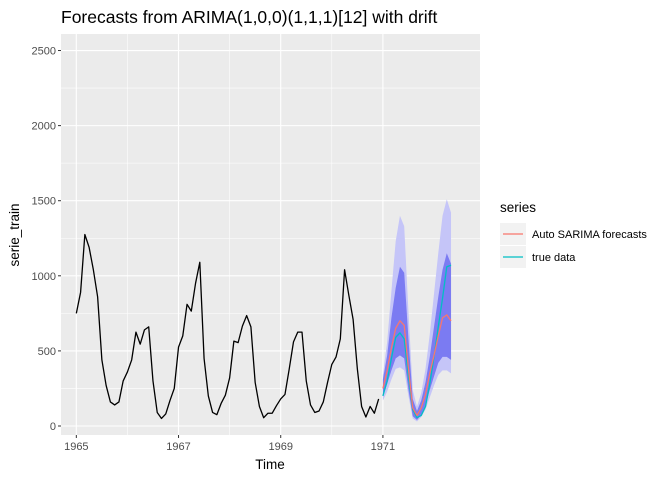 This screenshot has height=480, width=672. What do you see at coordinates (44, 127) in the screenshot?
I see `y-tick-label: 2000` at bounding box center [44, 127].